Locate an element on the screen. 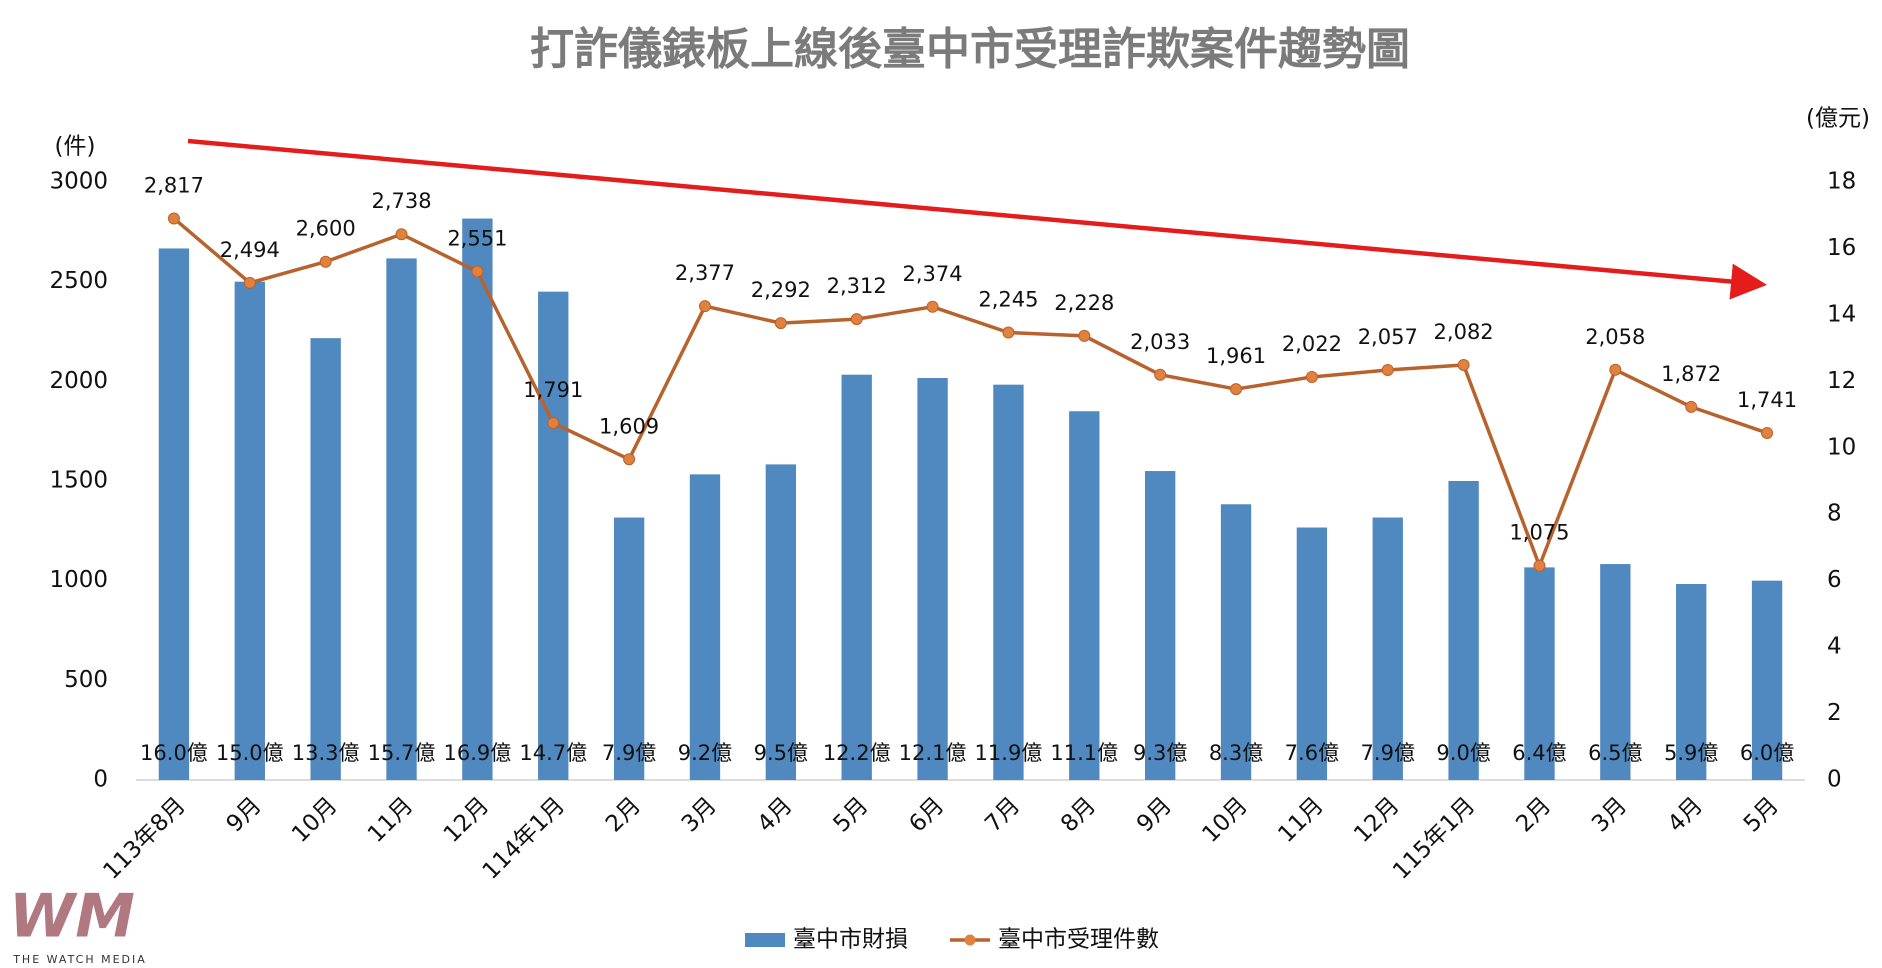 This screenshot has width=1882, height=968. bar-value-label: 7.9億 is located at coordinates (629, 753).